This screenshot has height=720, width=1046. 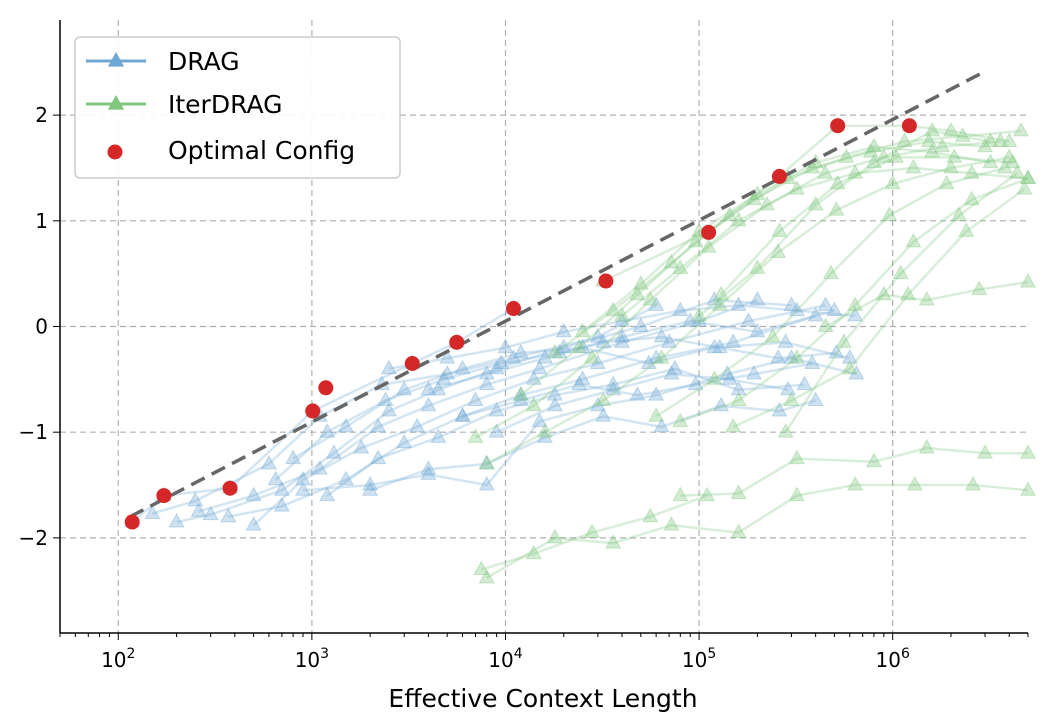 I want to click on legend: DRAG IterDRAG Optimal Config, so click(x=237, y=107).